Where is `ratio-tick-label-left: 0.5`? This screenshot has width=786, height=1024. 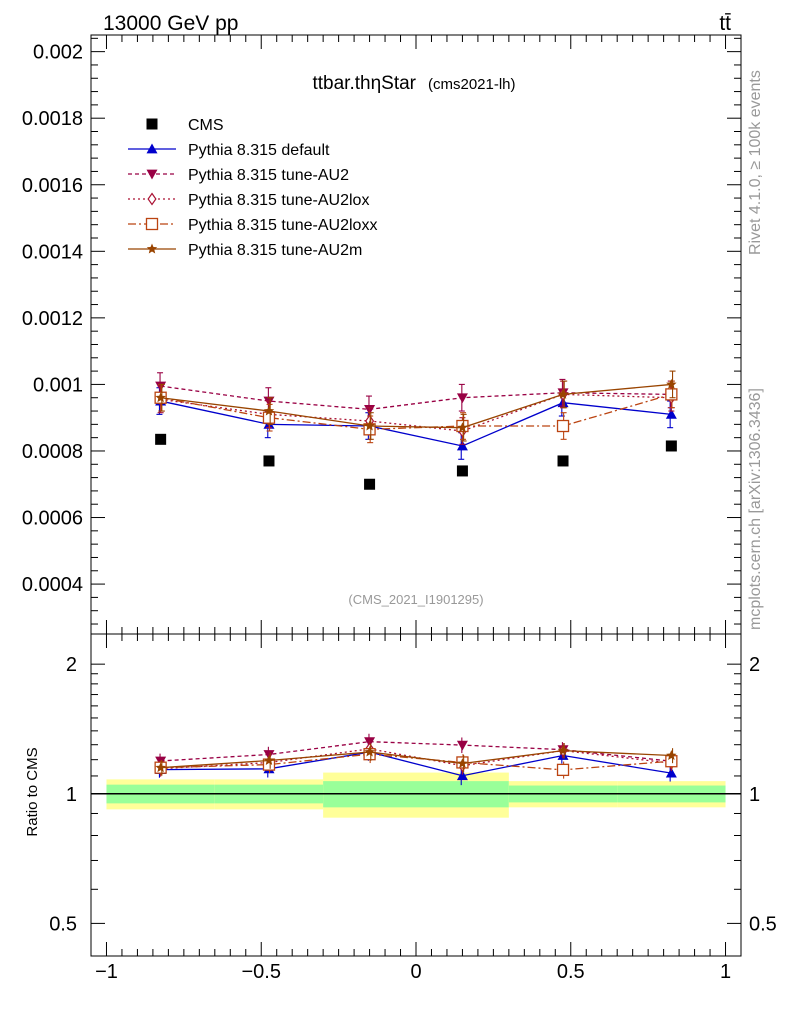
ratio-tick-label-left: 0.5 is located at coordinates (63, 924).